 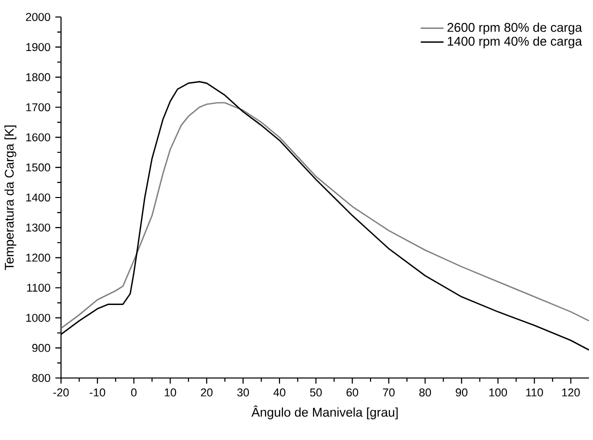 I want to click on x-tick-label: 70, so click(x=389, y=392).